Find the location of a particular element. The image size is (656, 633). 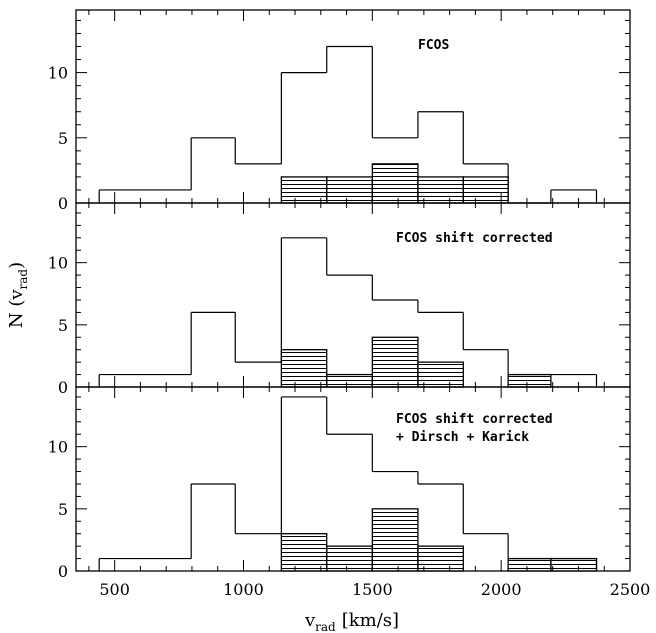

x-tick-label: 2500 is located at coordinates (630, 589).